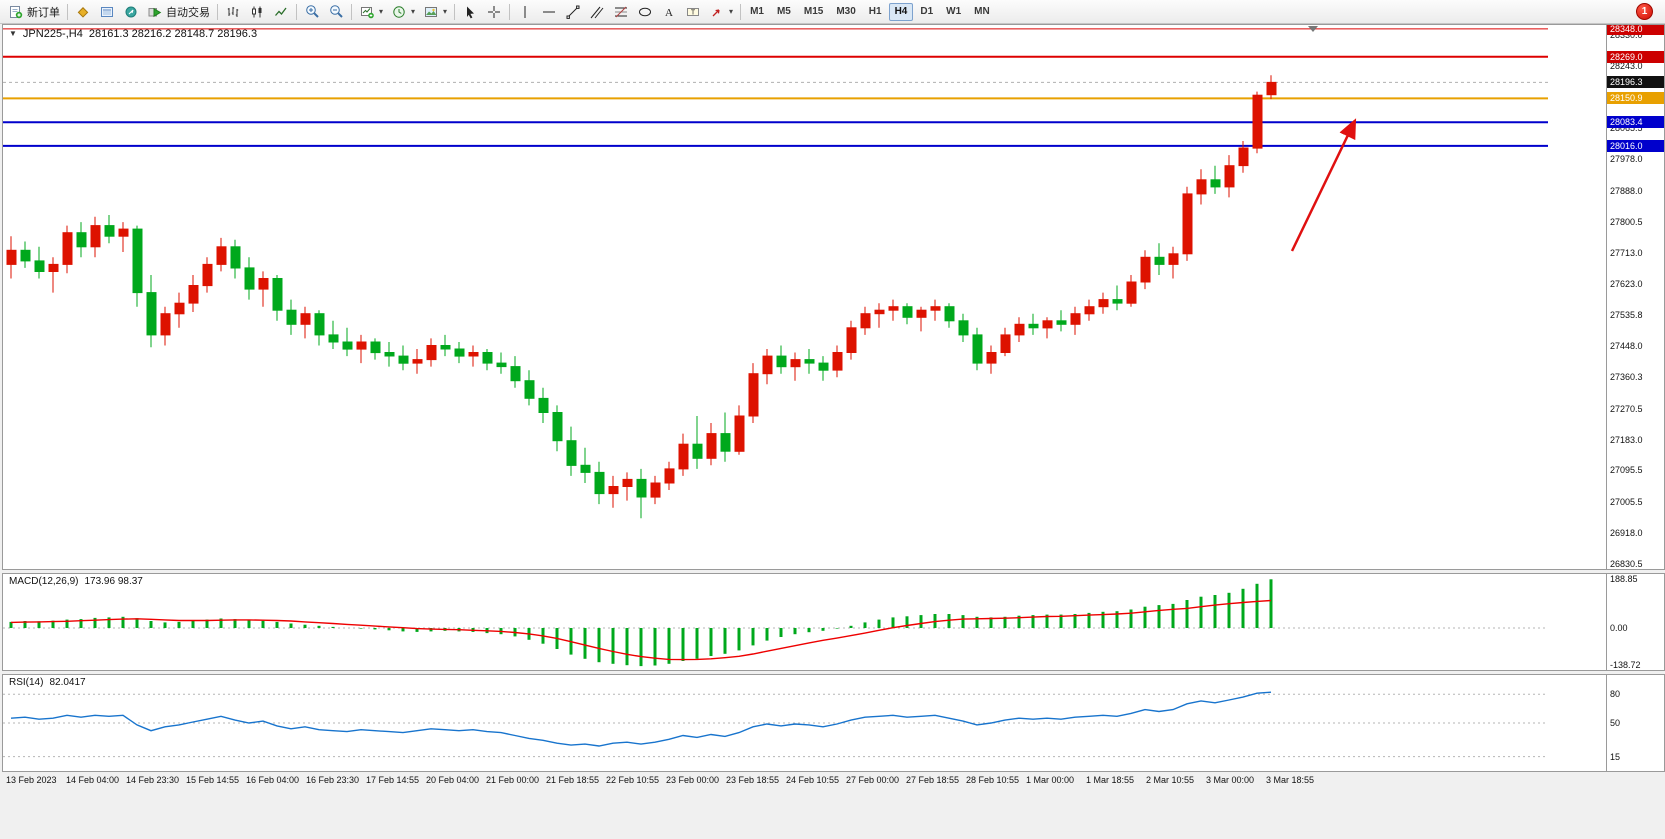 The width and height of the screenshot is (1665, 839). I want to click on fibonacci-icon, so click(621, 11).